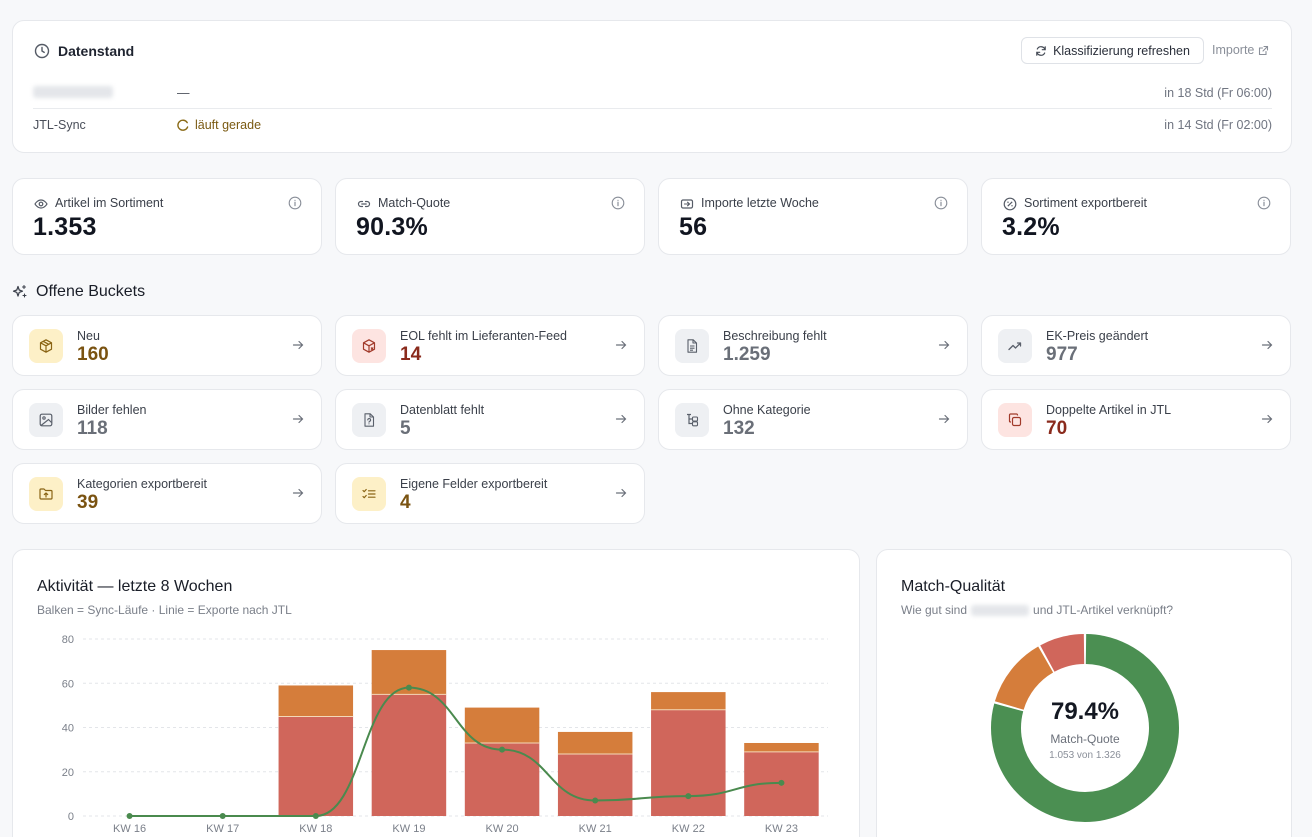  I want to click on refresh-classification-button: Klassifizierung refreshen, so click(1112, 50).